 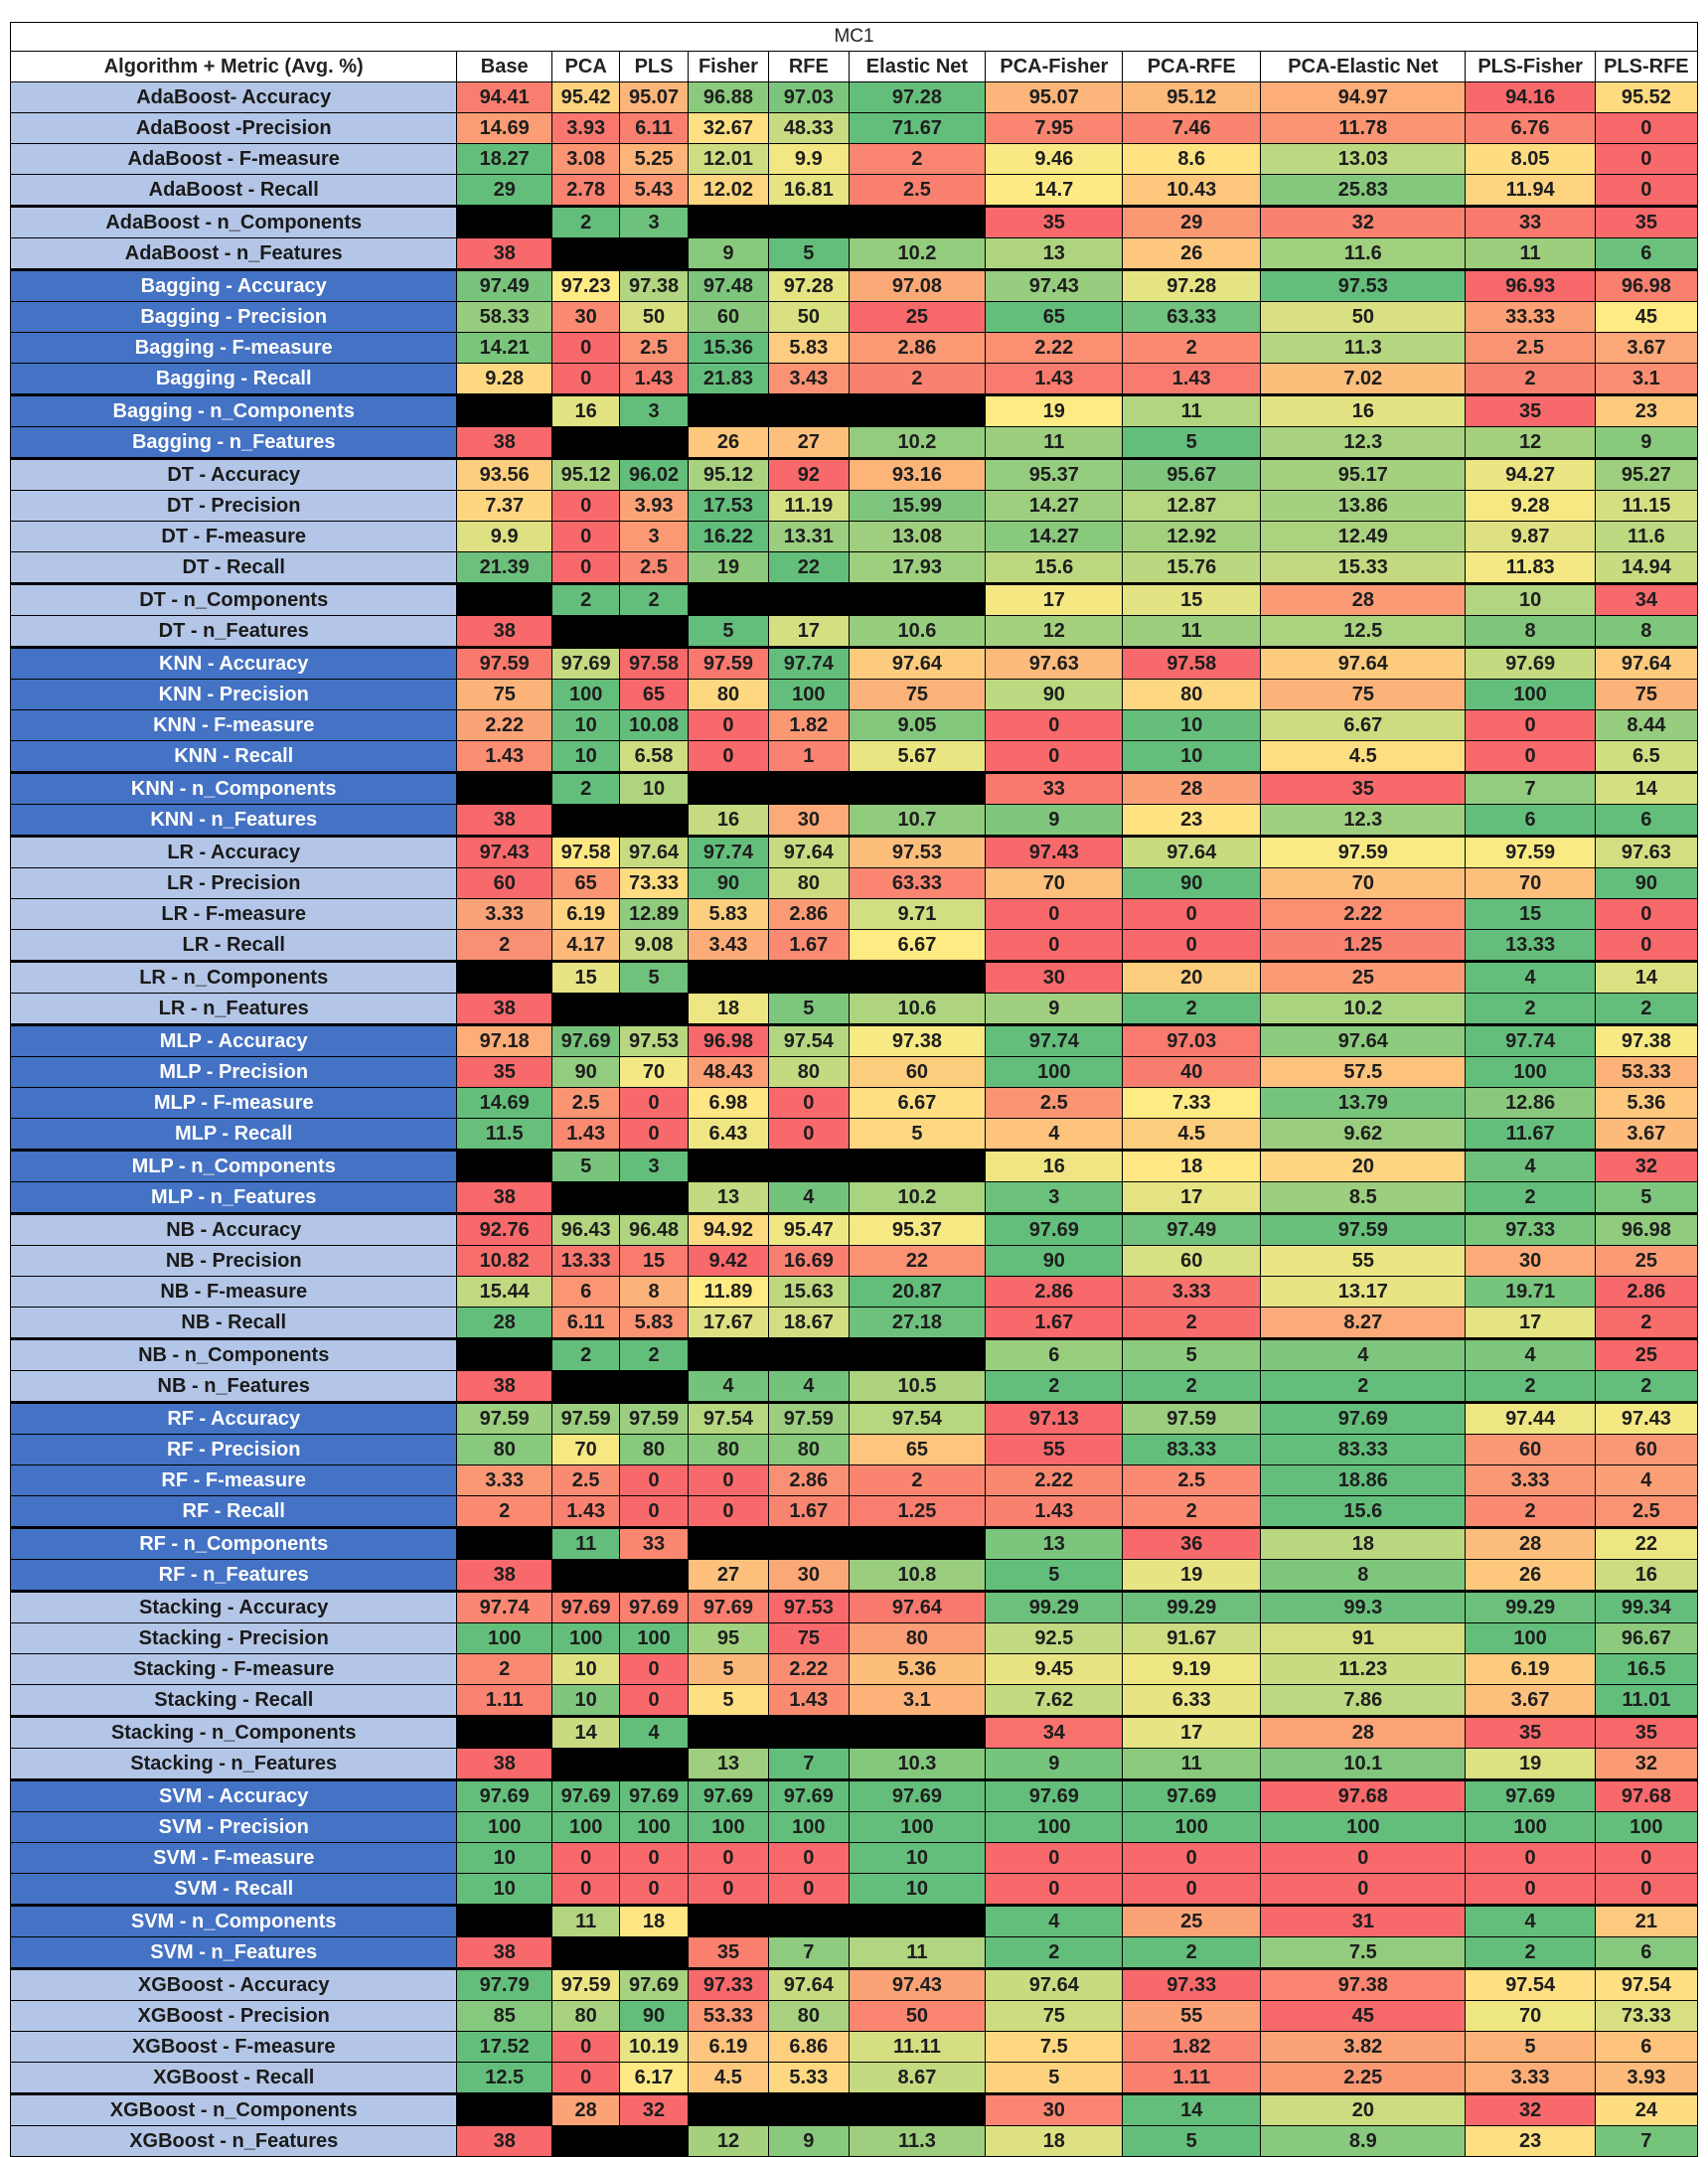 What do you see at coordinates (917, 1261) in the screenshot?
I see `value-cell: 22` at bounding box center [917, 1261].